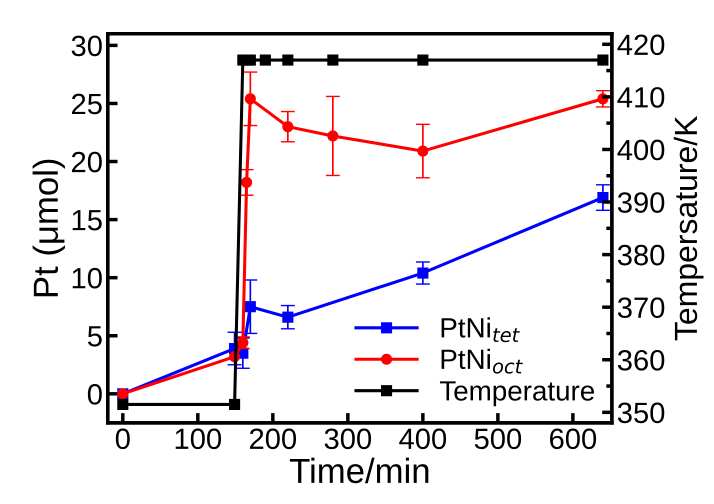  I want to click on y-tick-label: 25, so click(87, 104).